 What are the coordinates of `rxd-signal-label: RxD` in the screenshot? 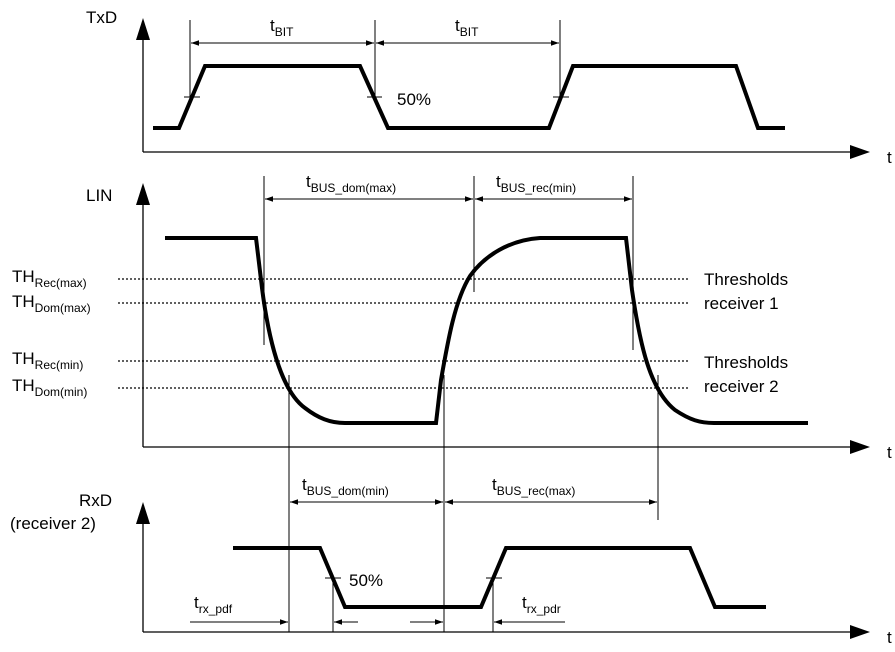 It's located at (95, 500).